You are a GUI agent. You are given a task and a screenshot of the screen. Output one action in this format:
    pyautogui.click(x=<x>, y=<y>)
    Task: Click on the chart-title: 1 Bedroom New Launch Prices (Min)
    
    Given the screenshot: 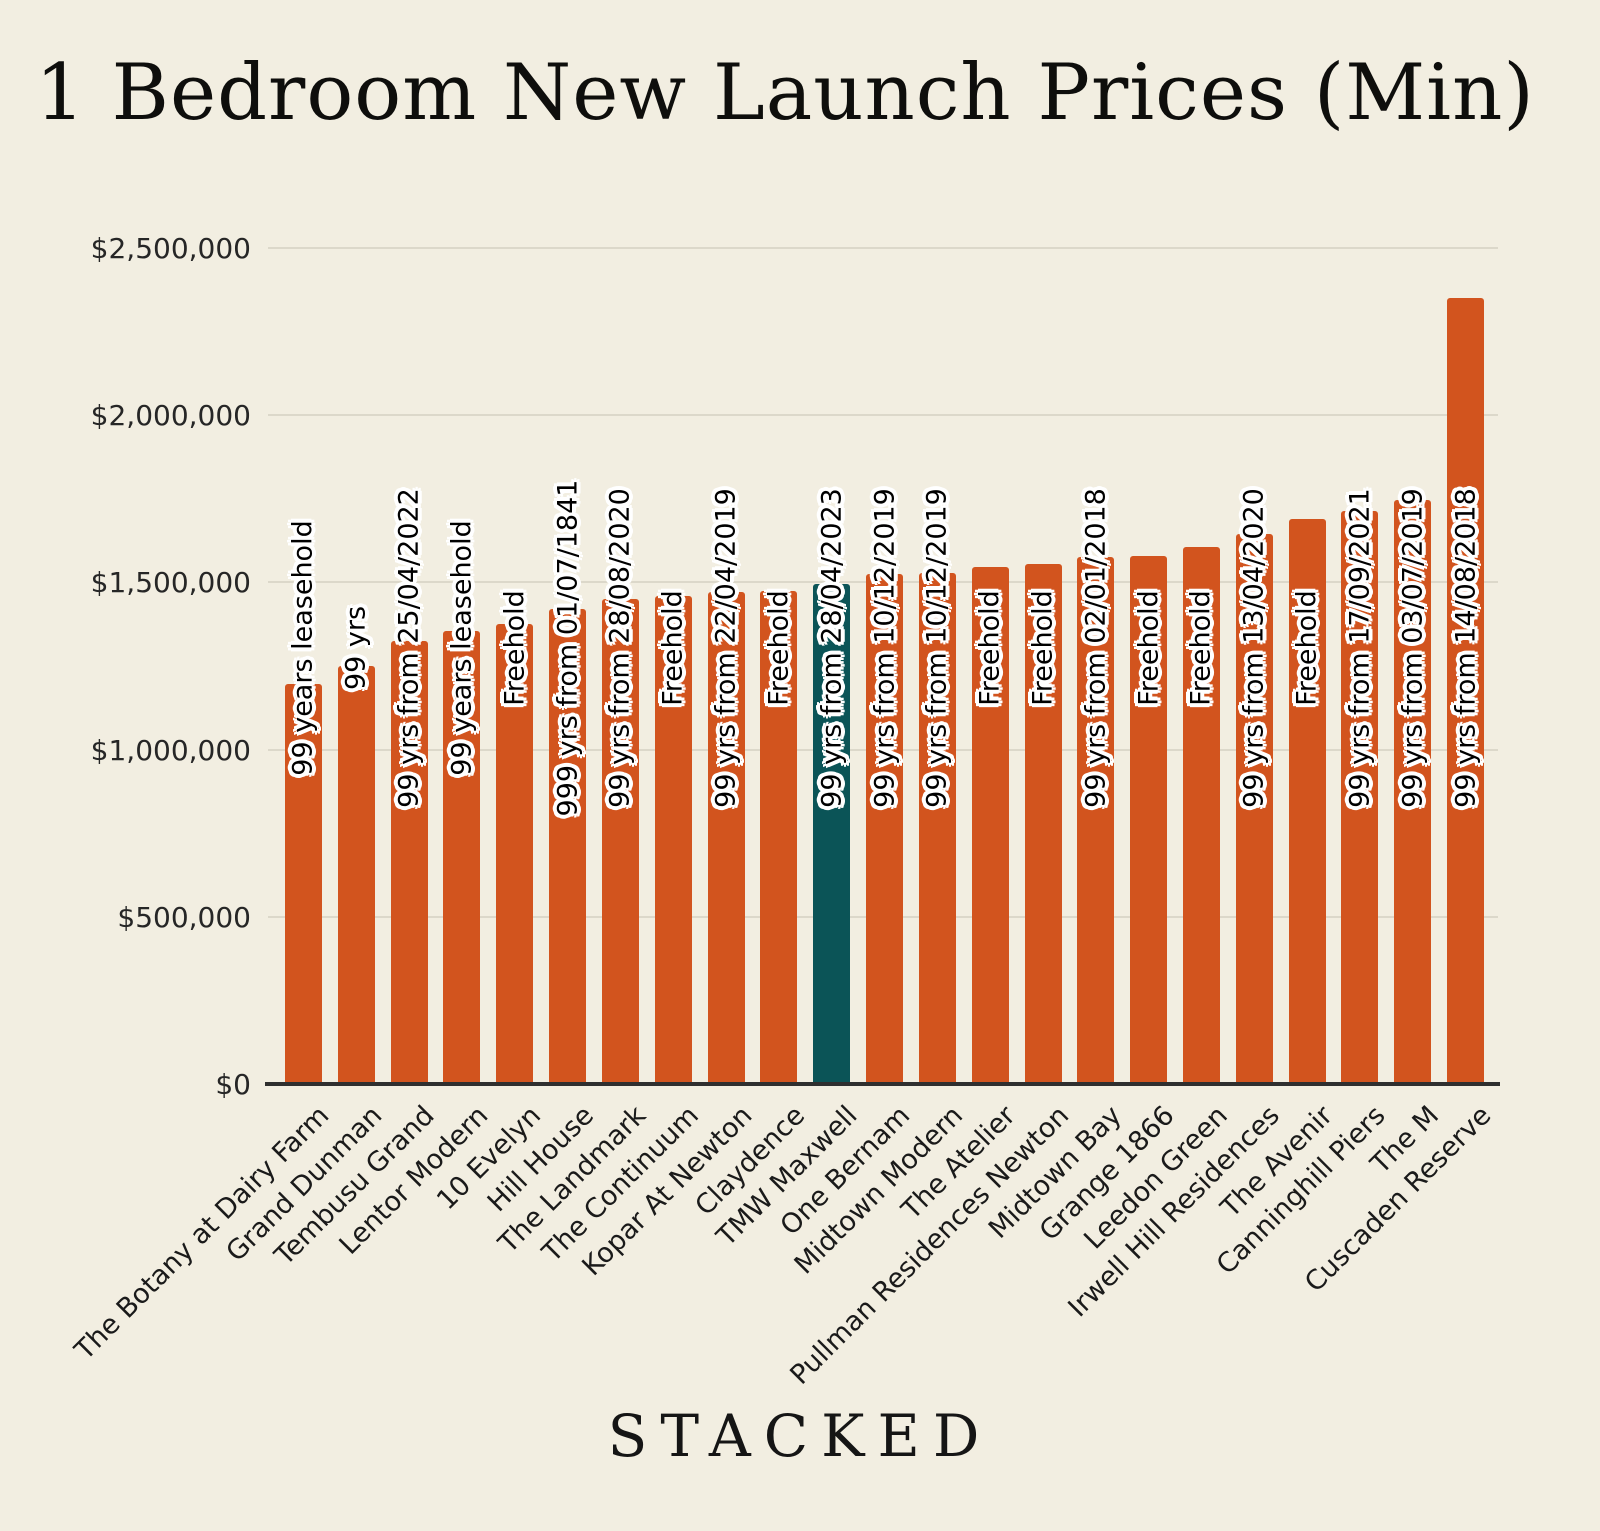 What is the action you would take?
    pyautogui.click(x=785, y=93)
    